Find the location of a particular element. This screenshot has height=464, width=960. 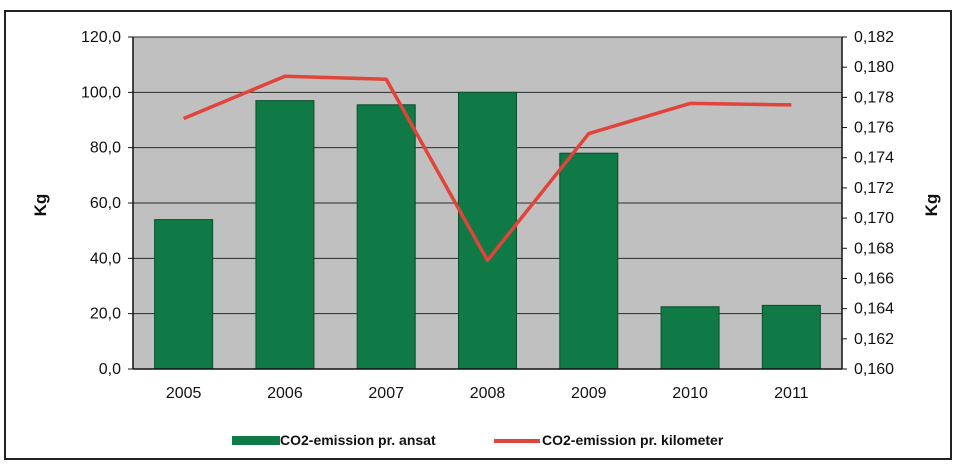

left-tick-label: 0,0 is located at coordinates (110, 369).